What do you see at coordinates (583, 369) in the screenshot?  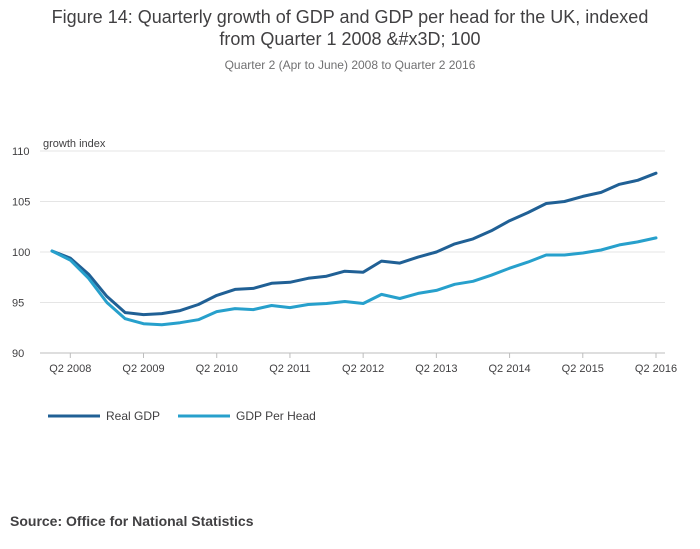 I see `x-tick-label: Q2 2015` at bounding box center [583, 369].